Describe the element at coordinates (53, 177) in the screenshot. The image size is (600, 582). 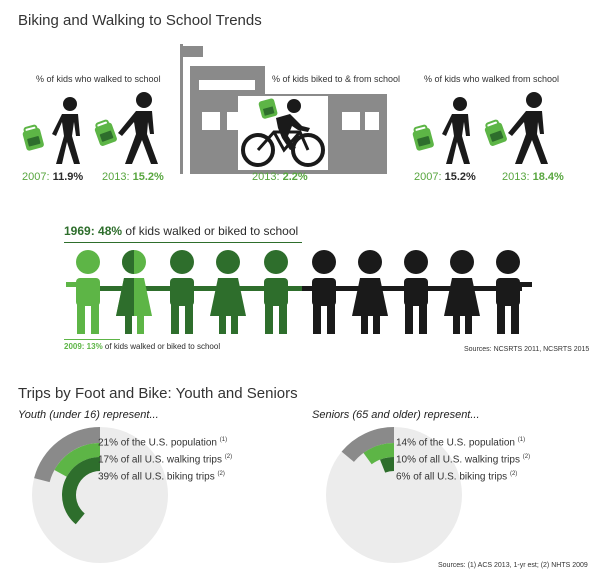
I see `walked-to-2007: 2007: 11.9%` at that location.